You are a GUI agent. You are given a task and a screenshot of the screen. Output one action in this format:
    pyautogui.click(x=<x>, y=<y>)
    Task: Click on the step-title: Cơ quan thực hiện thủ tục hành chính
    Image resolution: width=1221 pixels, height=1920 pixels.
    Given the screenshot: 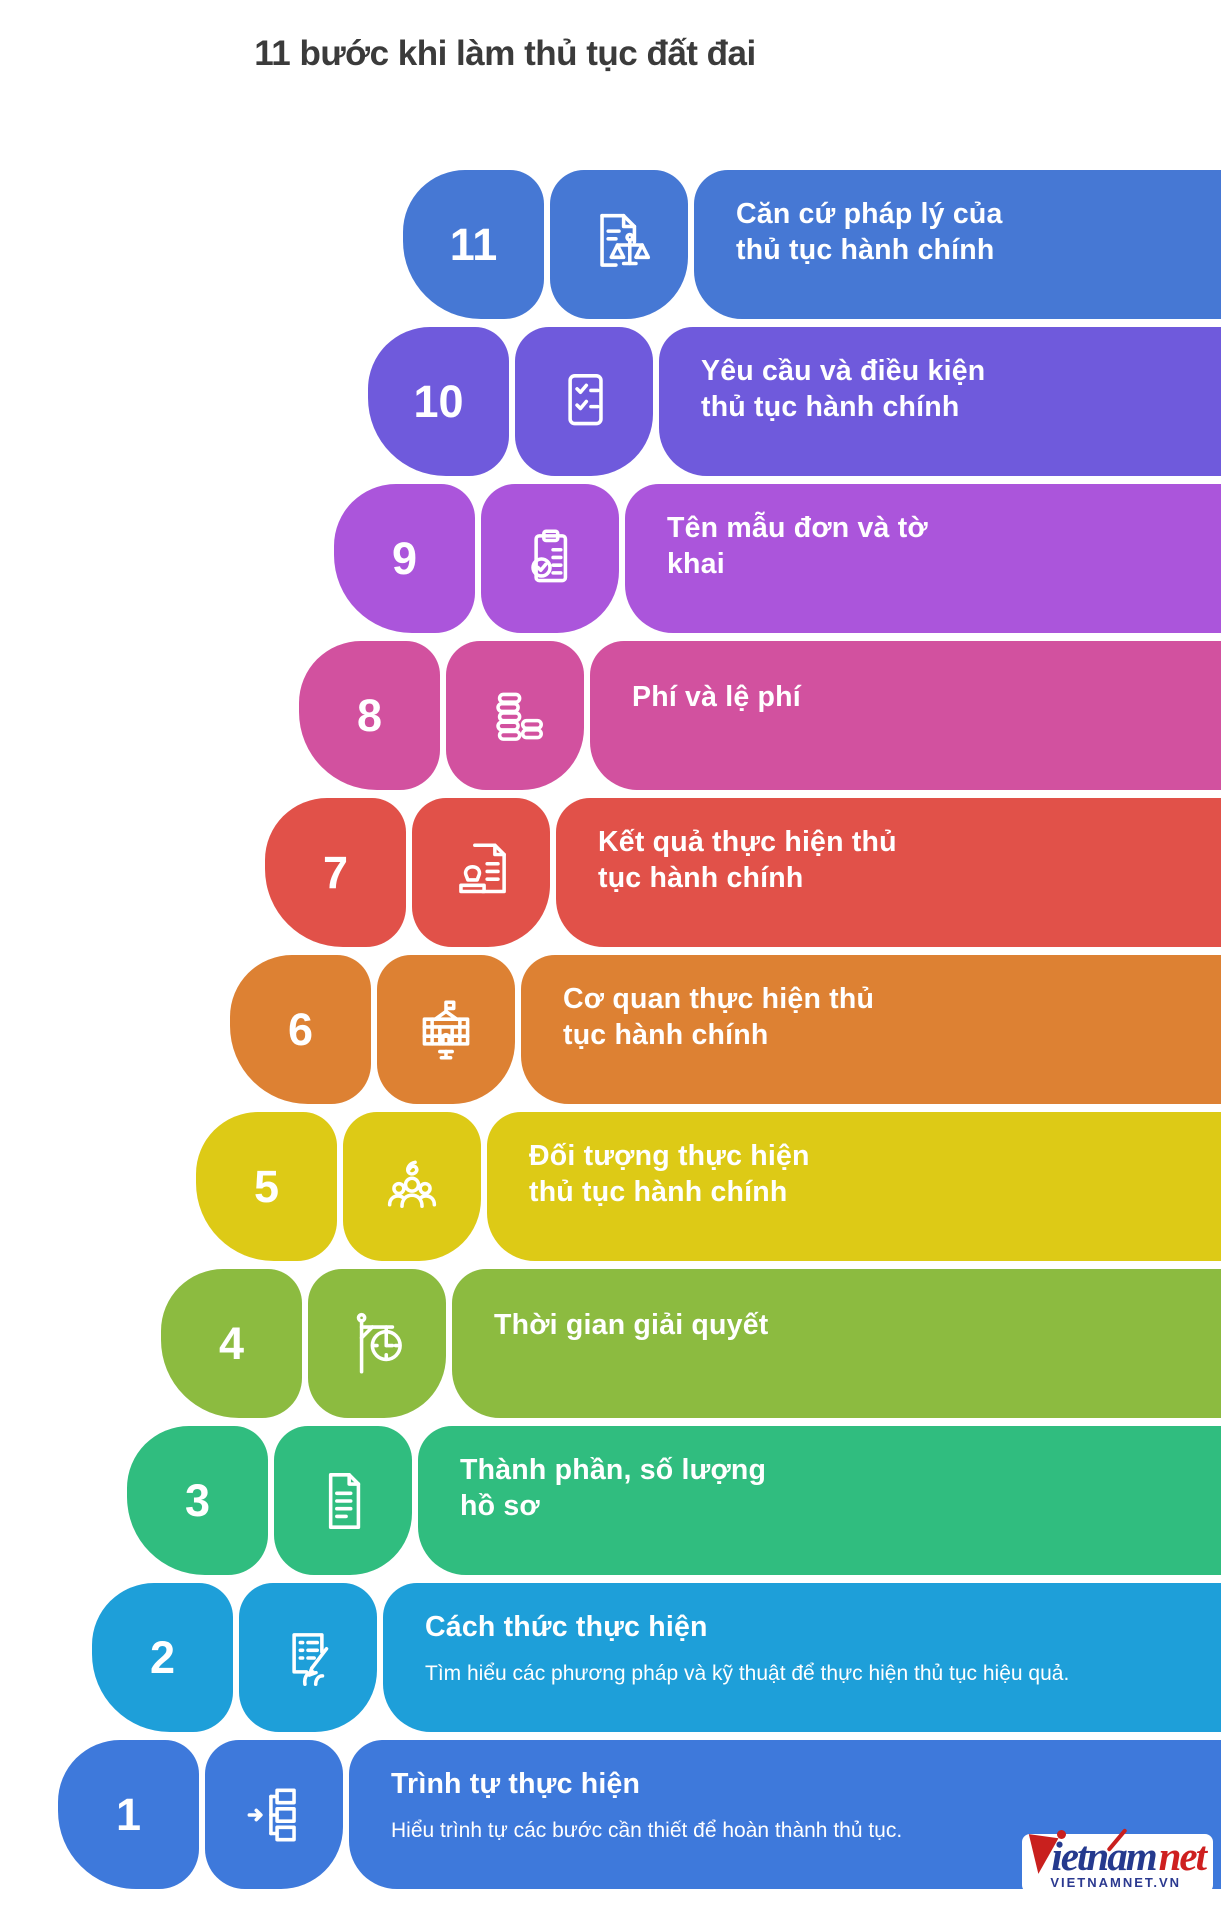 What is the action you would take?
    pyautogui.click(x=719, y=1017)
    